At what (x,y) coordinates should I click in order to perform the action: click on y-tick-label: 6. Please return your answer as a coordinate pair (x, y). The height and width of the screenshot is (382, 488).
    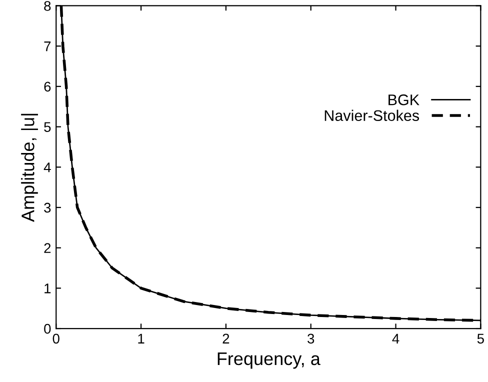
    Looking at the image, I should click on (47, 87).